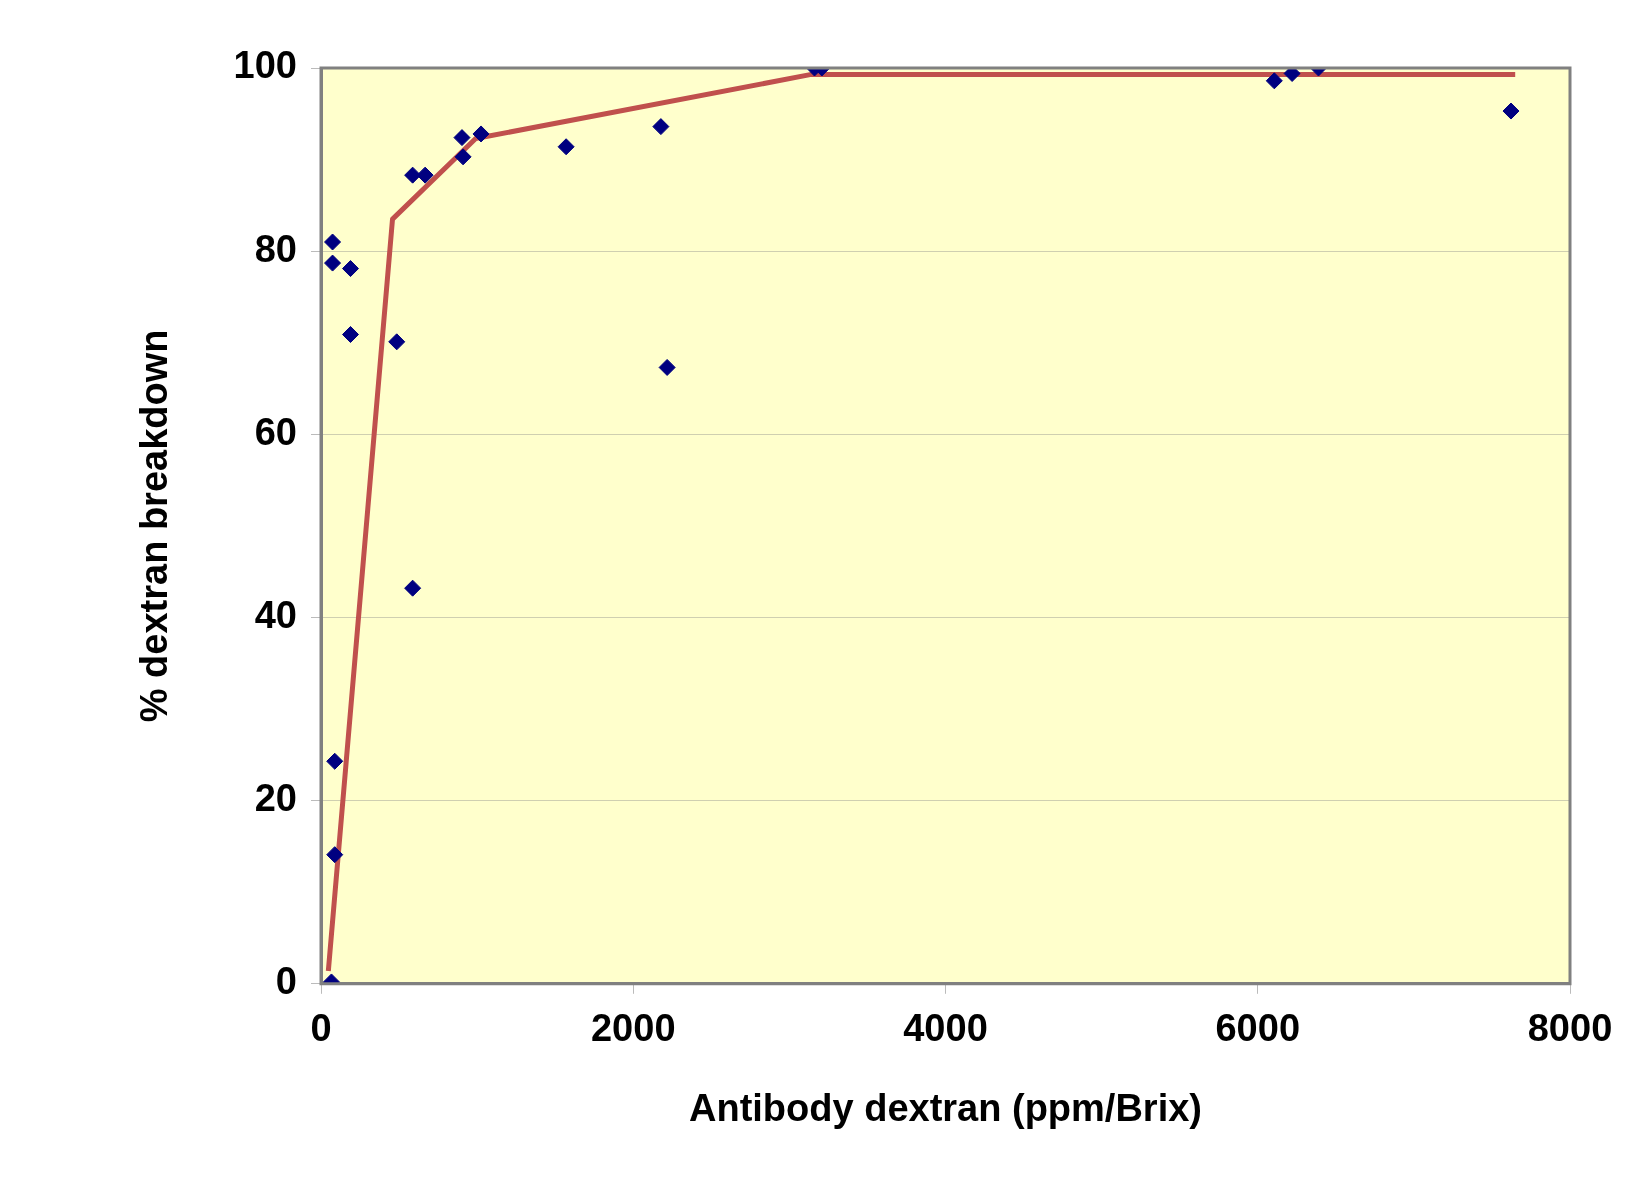 The image size is (1644, 1177). I want to click on x-tick-label: 0, so click(321, 1028).